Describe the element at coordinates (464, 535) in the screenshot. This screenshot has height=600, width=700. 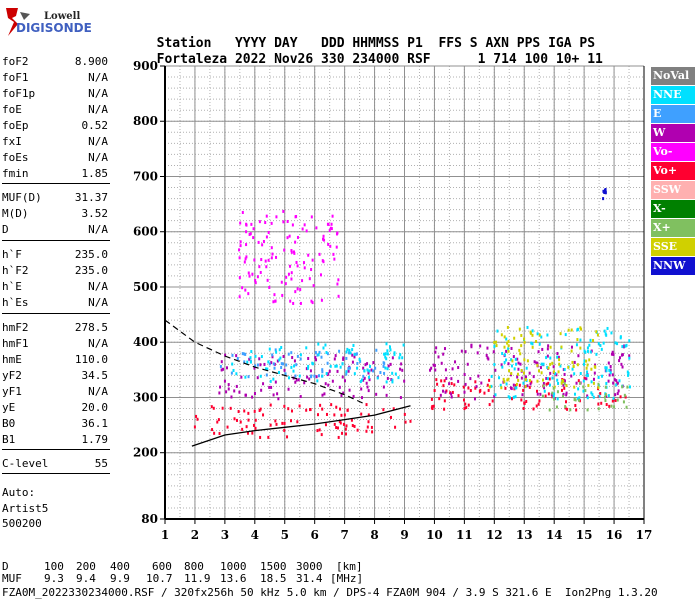
I see `x-tick-label: 11` at that location.